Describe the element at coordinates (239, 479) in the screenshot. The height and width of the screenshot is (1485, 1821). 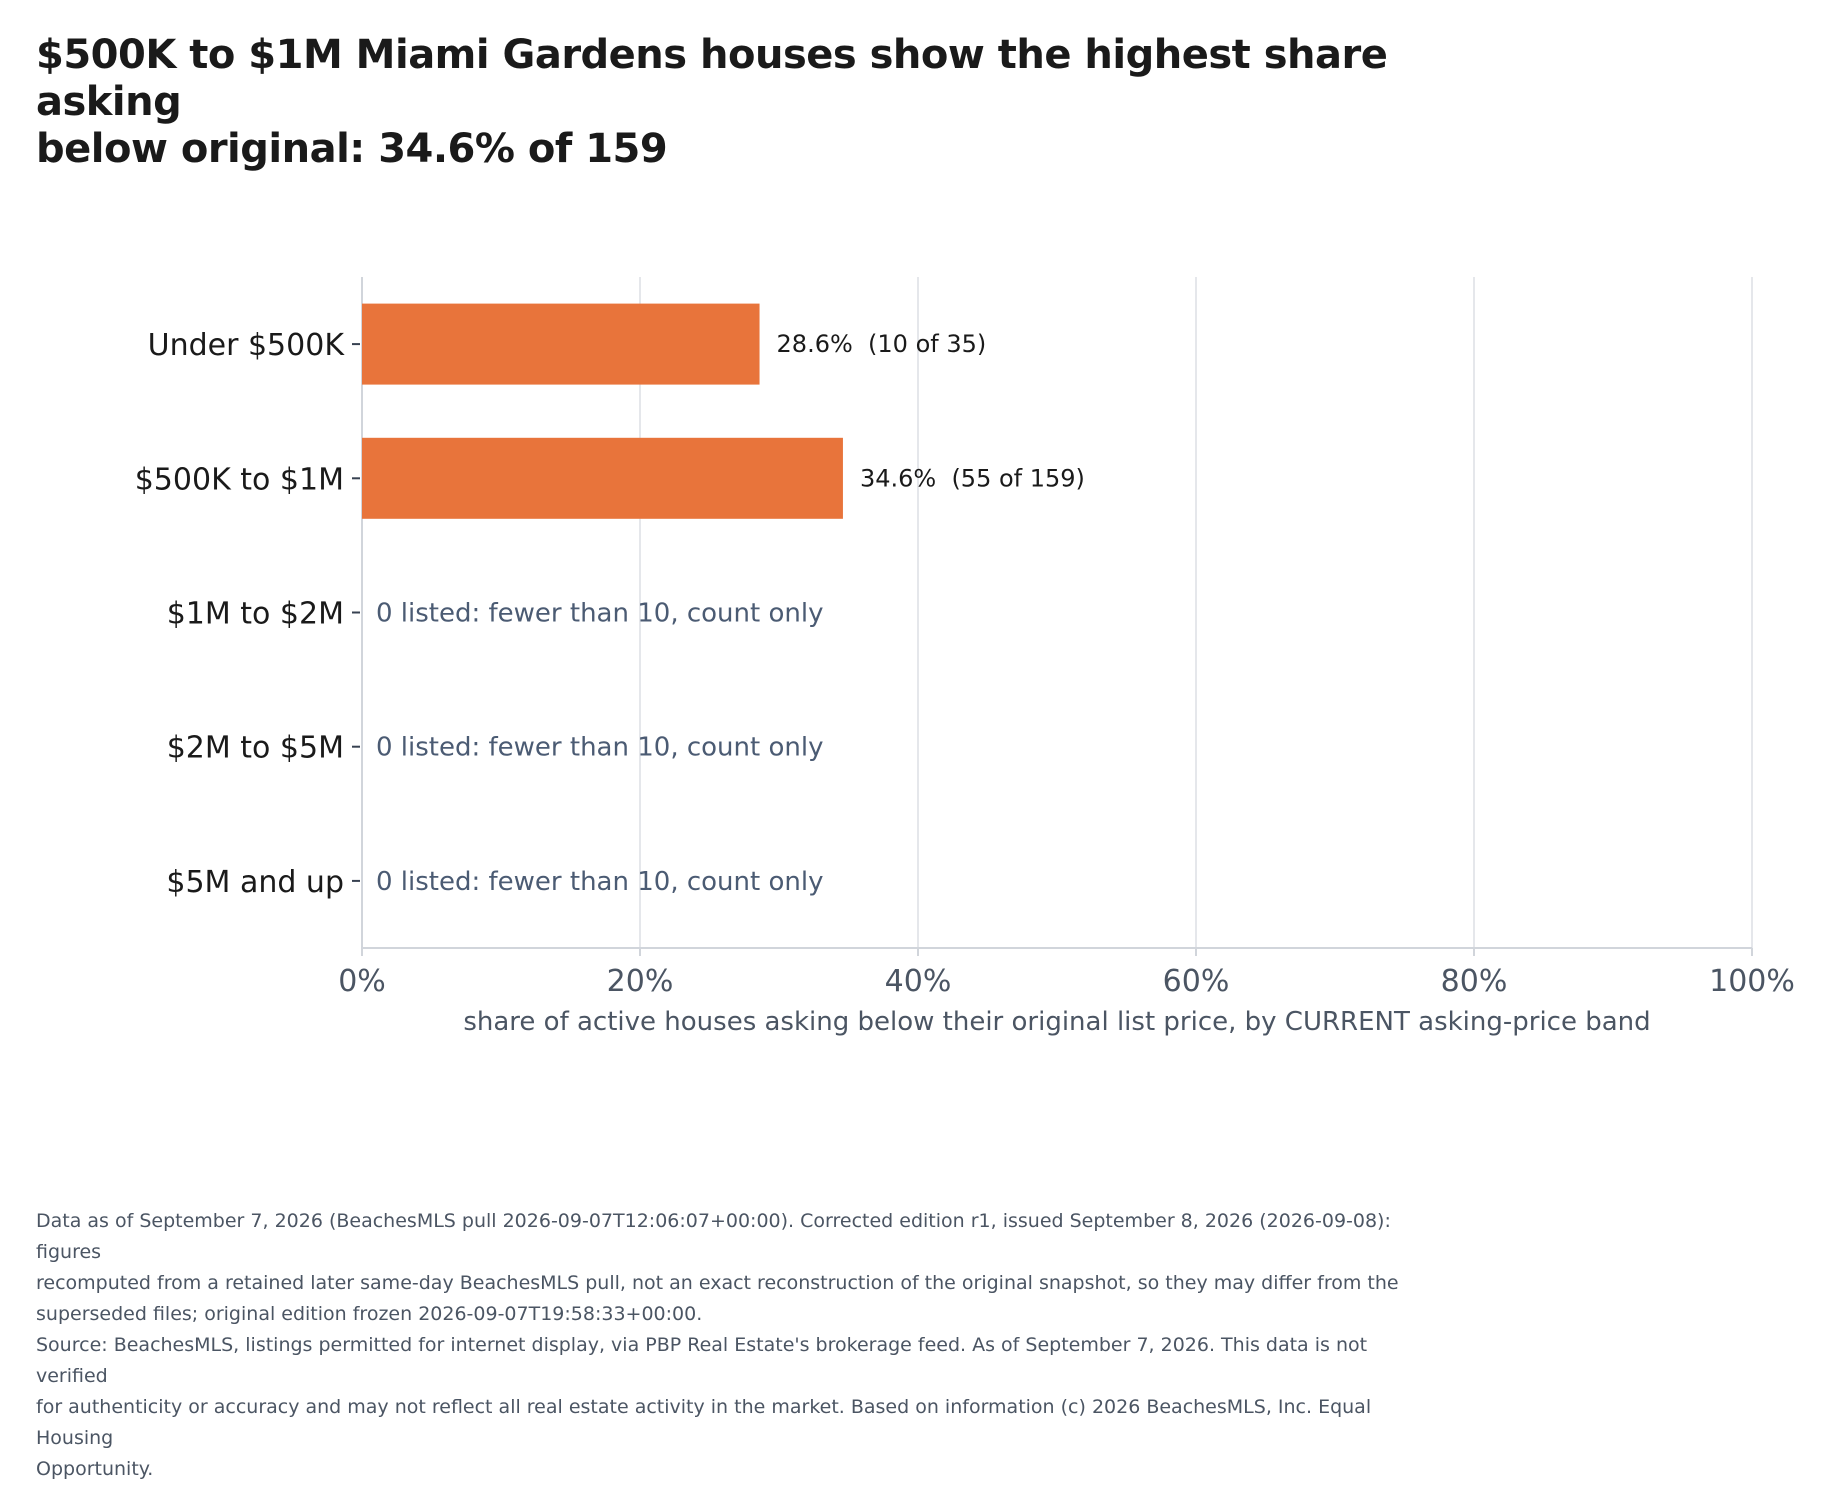
I see `y-category-label: $500K to $1M` at that location.